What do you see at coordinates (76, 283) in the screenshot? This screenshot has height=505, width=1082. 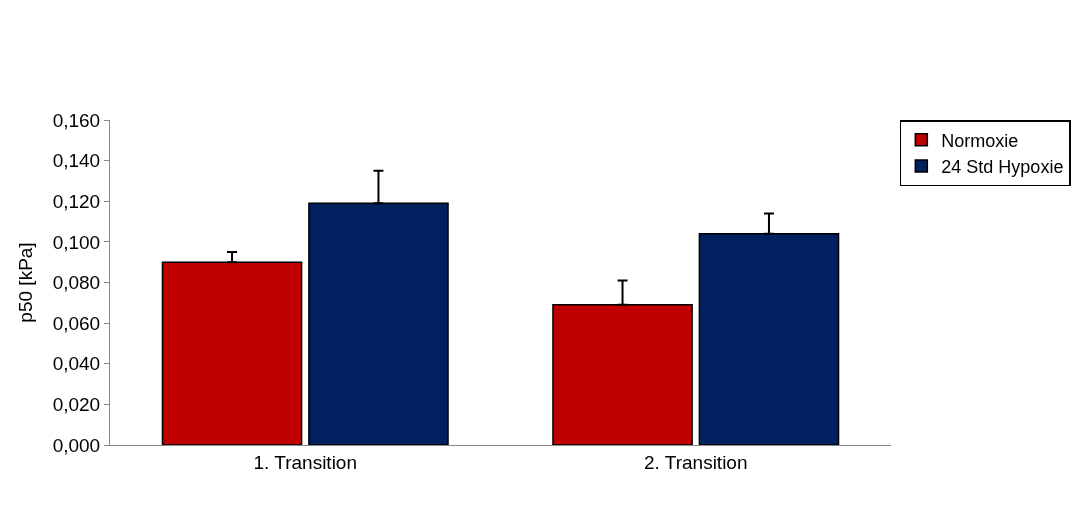 I see `y-tick-label: 0,080` at bounding box center [76, 283].